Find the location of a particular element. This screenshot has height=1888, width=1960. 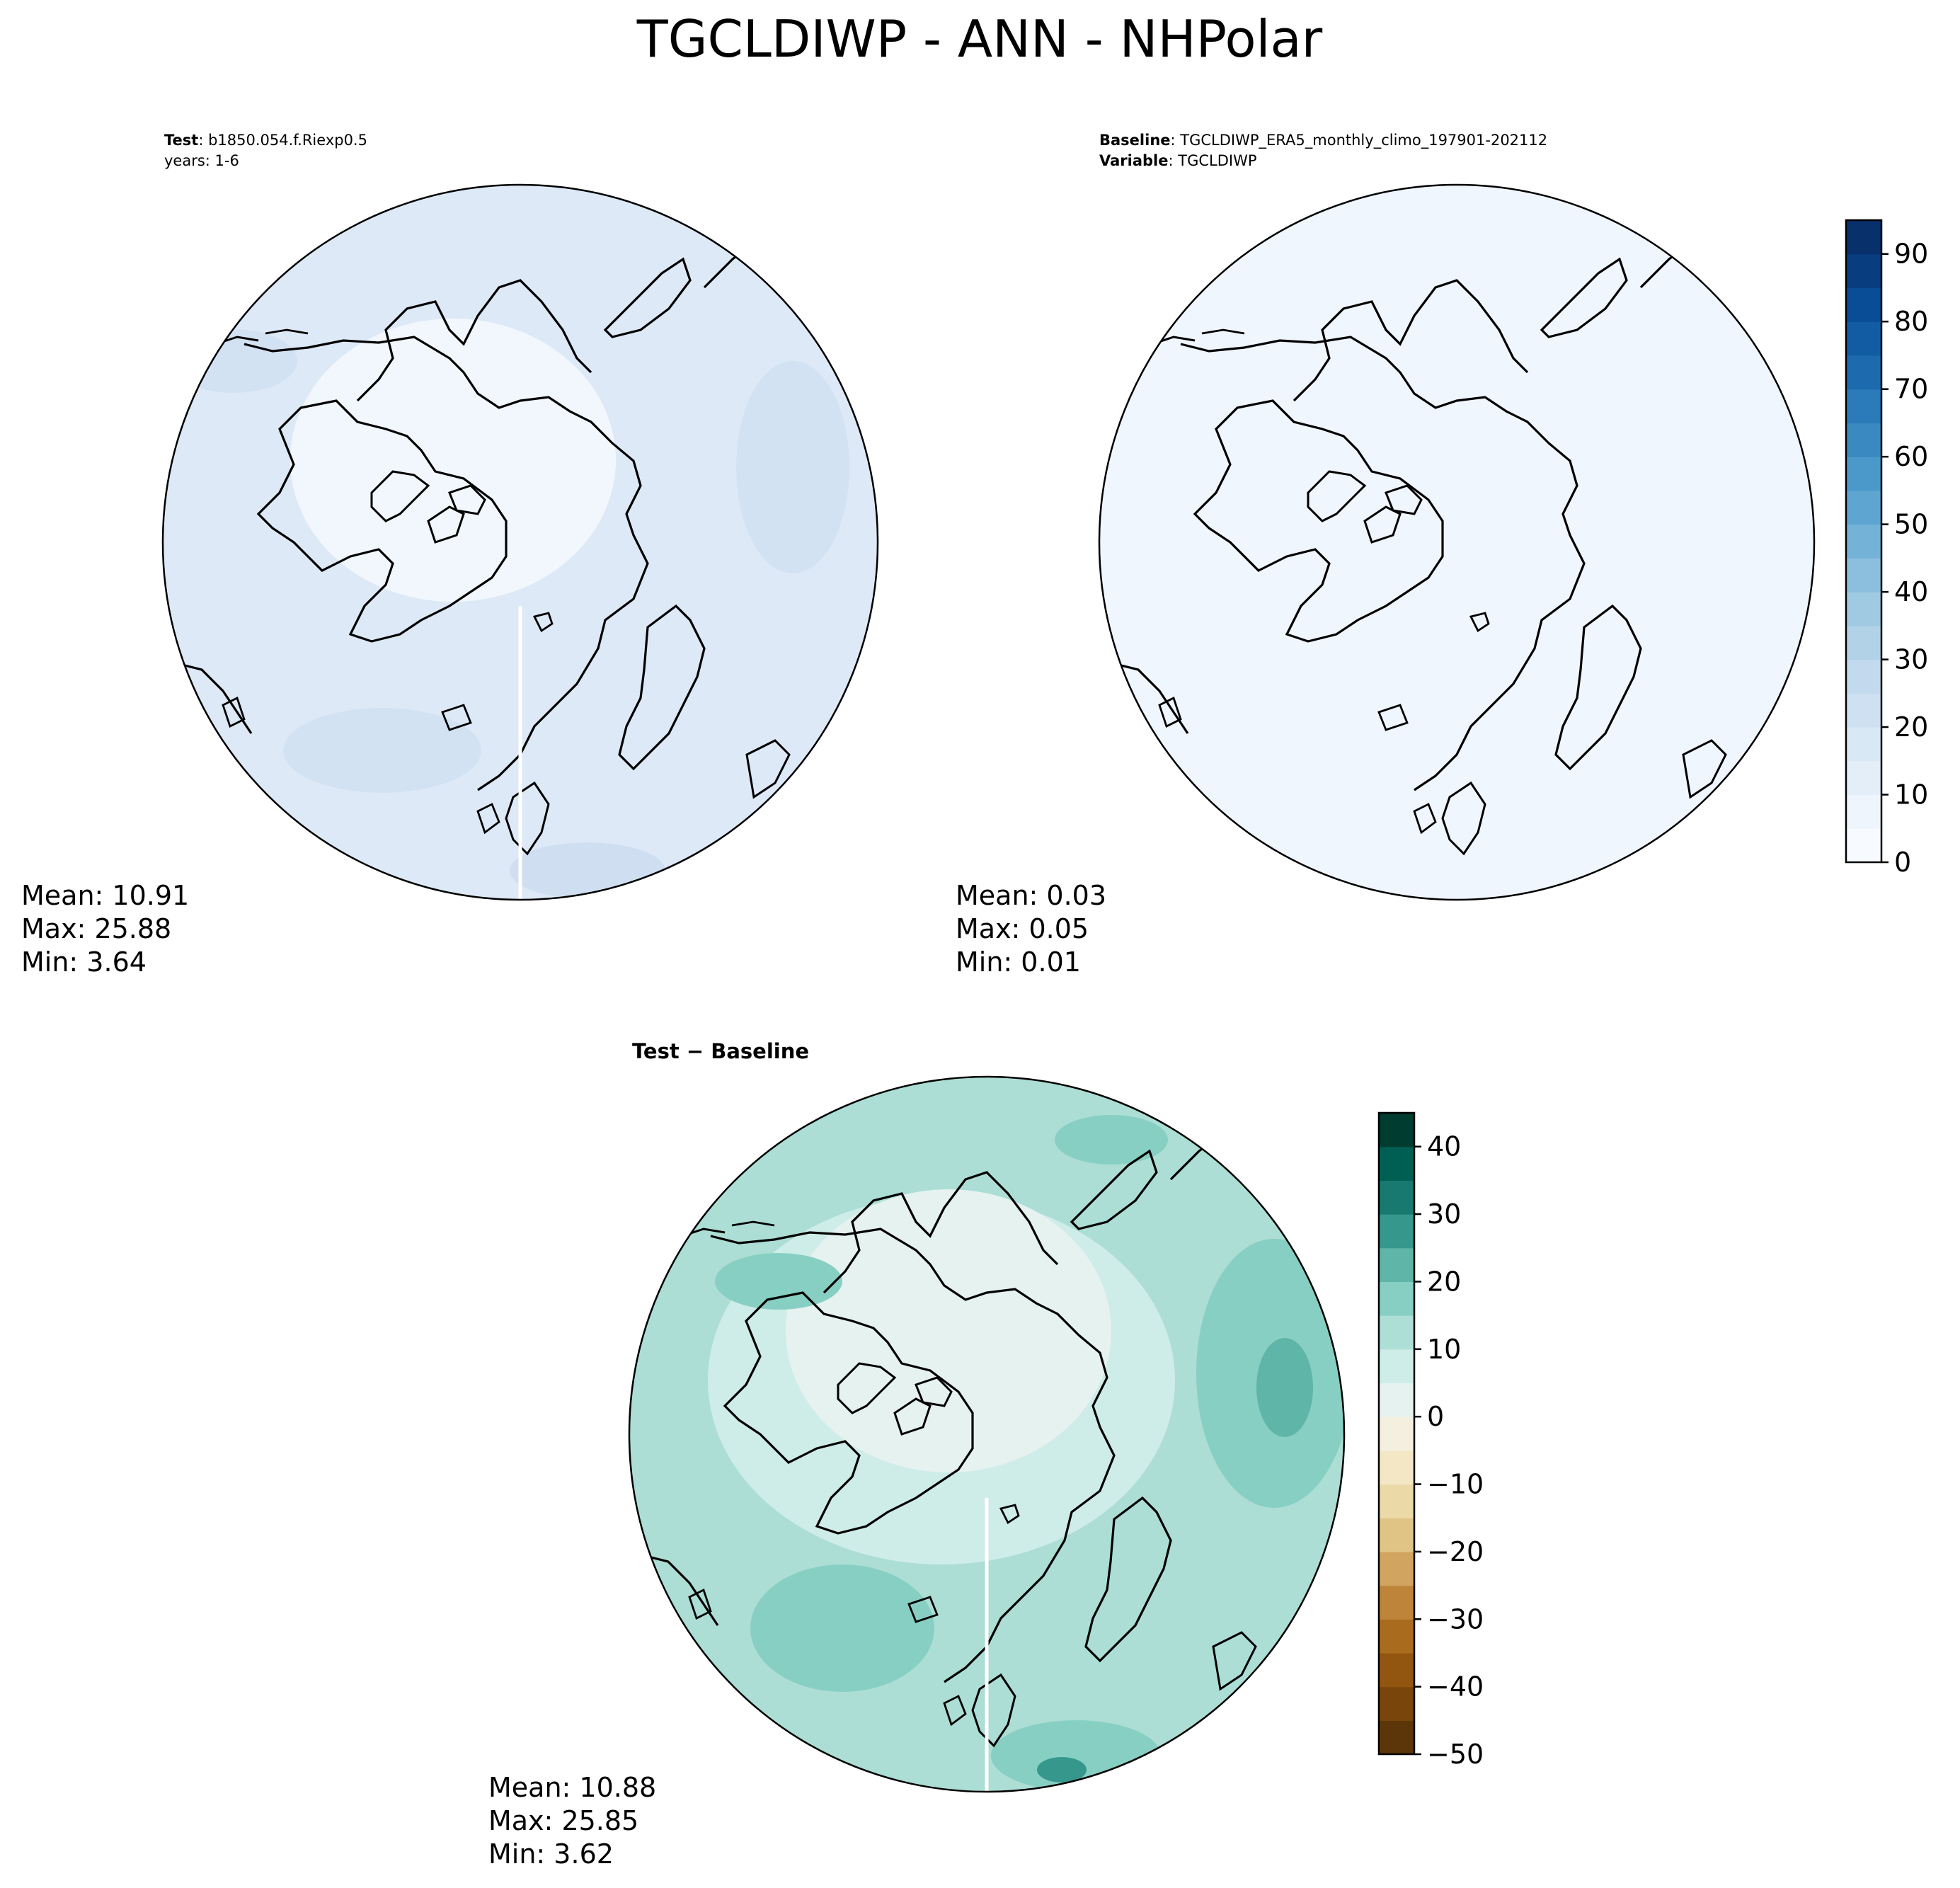

colorbar-tick-label: 70 is located at coordinates (1911, 390).